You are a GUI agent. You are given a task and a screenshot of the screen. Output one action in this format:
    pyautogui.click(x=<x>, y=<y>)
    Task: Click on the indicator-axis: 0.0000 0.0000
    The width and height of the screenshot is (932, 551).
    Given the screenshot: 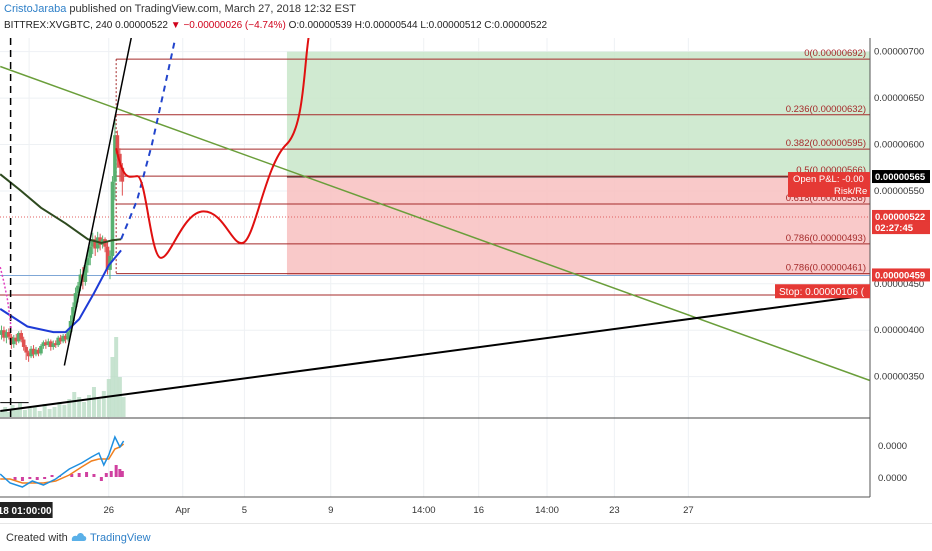 What is the action you would take?
    pyautogui.click(x=892, y=462)
    